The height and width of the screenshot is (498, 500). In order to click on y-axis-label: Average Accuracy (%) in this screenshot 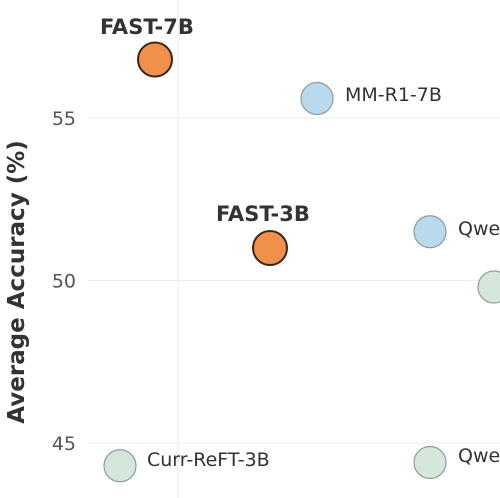, I will do `click(17, 282)`.